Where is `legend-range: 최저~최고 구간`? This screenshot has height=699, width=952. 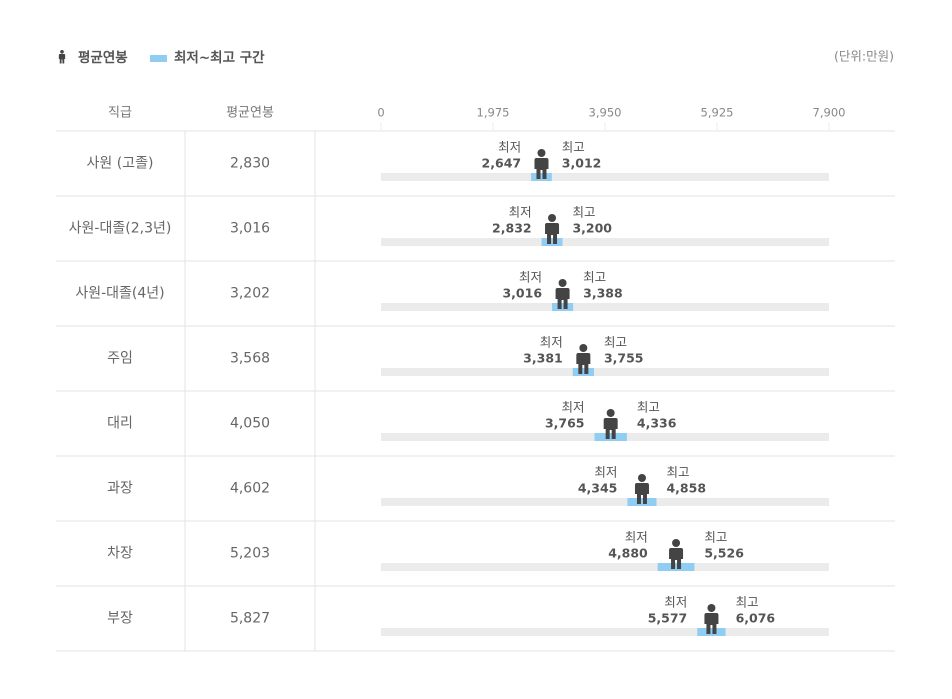 legend-range: 최저~최고 구간 is located at coordinates (219, 57).